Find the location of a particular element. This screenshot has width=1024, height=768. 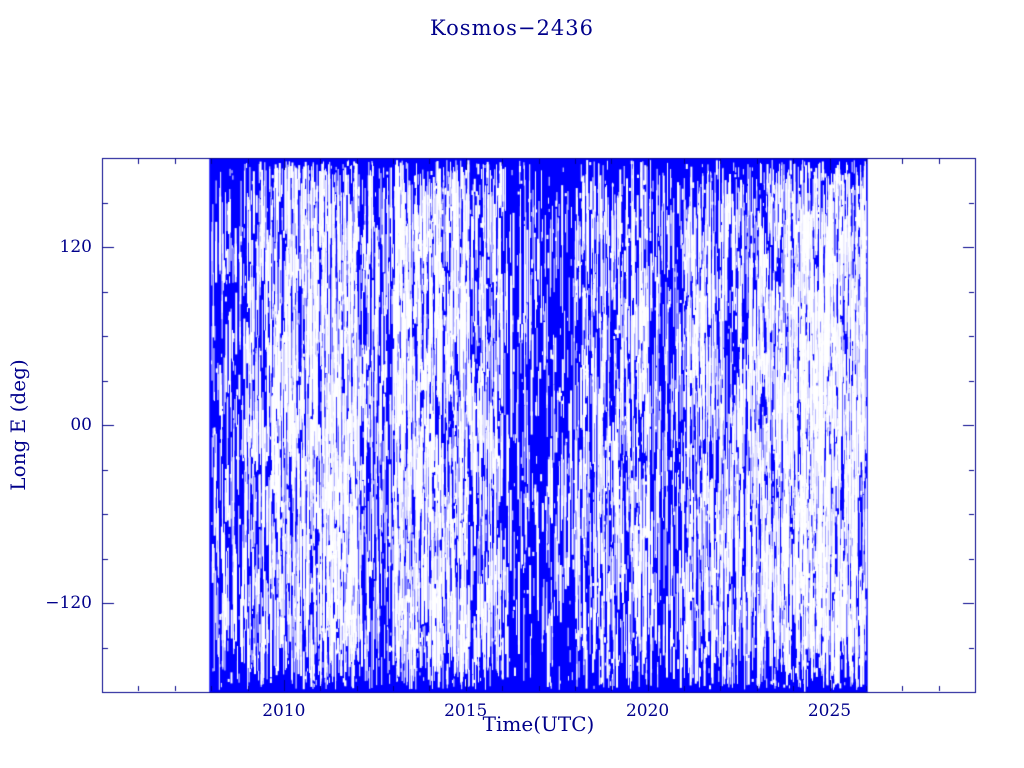

y-tick-label: 120 is located at coordinates (75, 247).